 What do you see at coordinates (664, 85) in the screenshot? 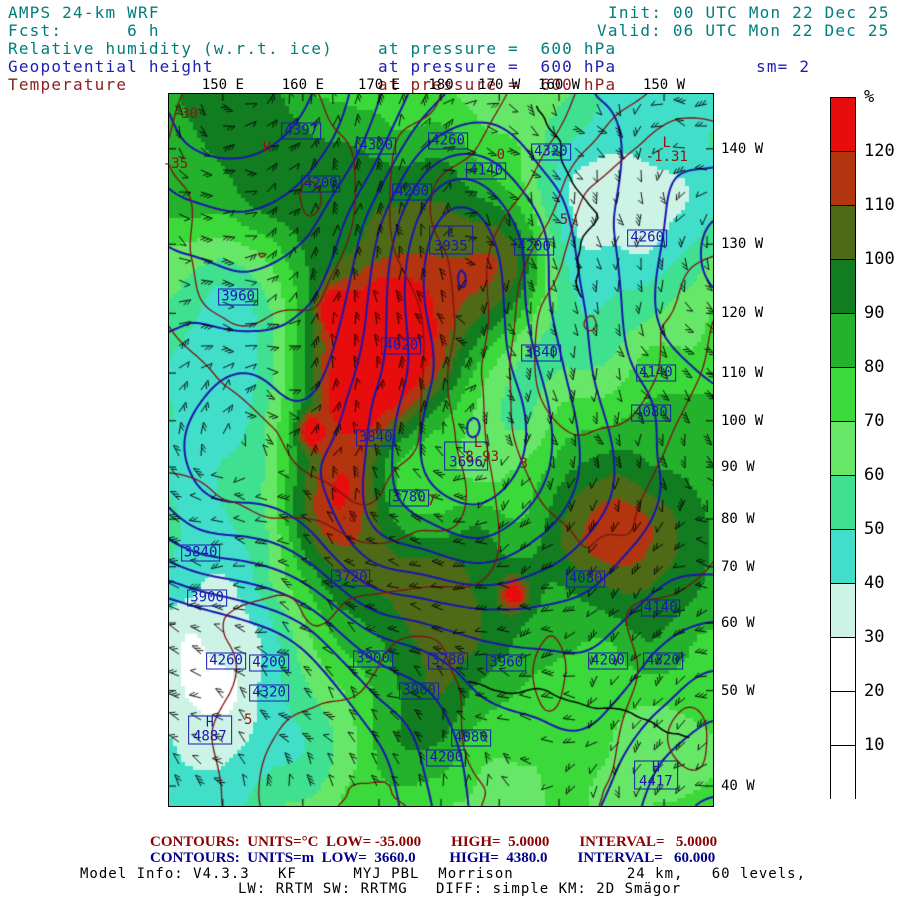
I see `longitude-label-top: 150 W` at bounding box center [664, 85].